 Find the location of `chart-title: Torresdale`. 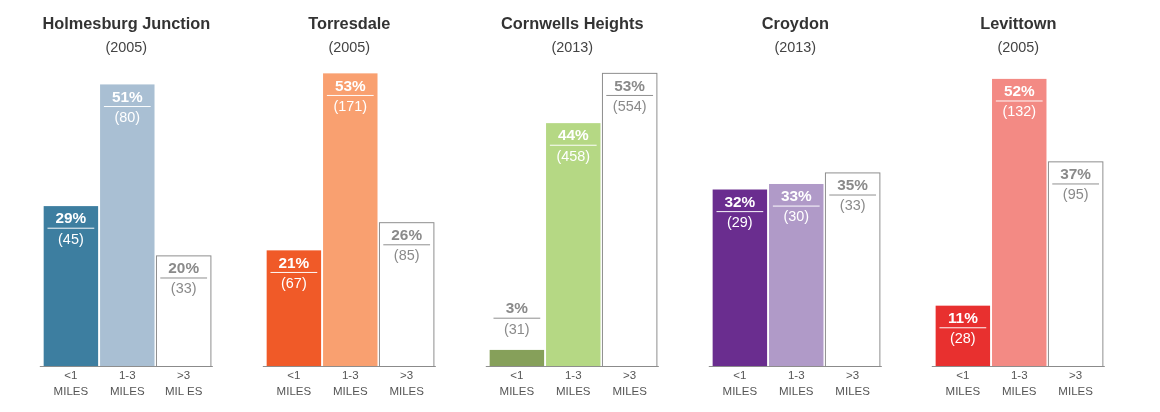

chart-title: Torresdale is located at coordinates (349, 23).